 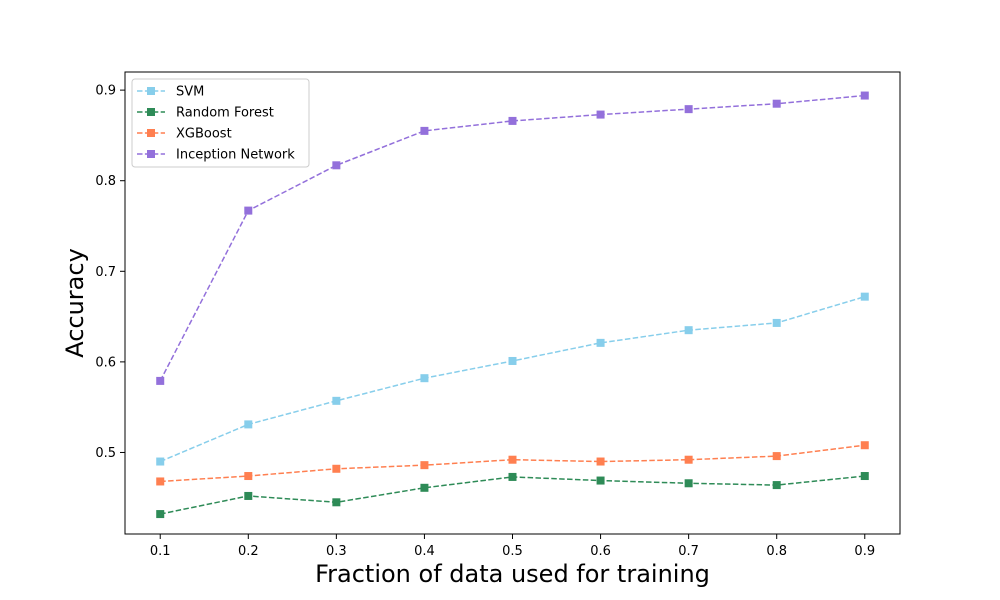 I want to click on legend-label: XGBoost, so click(x=204, y=134).